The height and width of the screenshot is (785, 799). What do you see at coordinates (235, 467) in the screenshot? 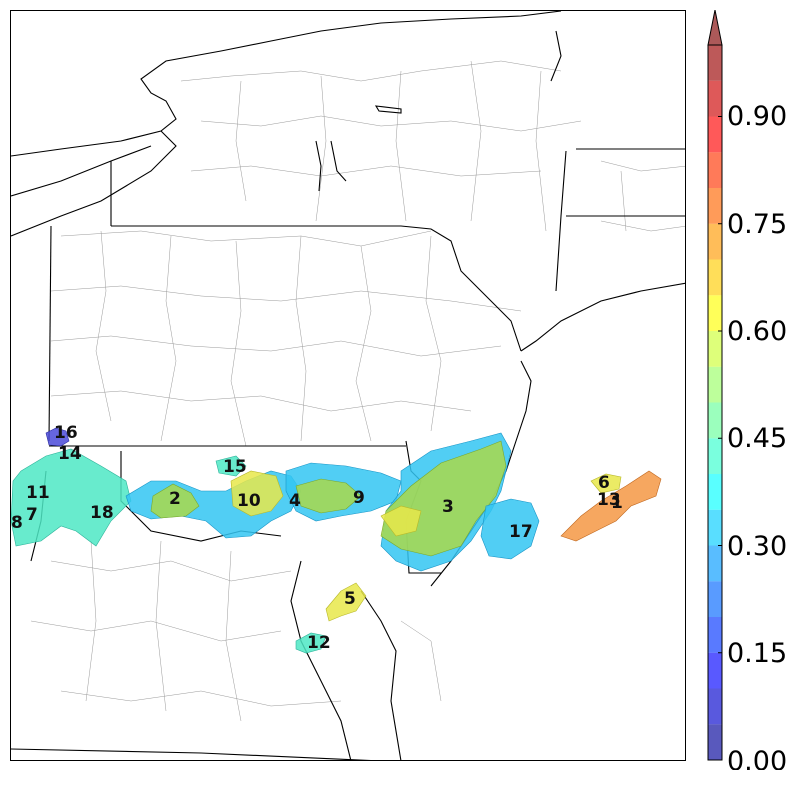
I see `region-label-15: 15` at bounding box center [235, 467].